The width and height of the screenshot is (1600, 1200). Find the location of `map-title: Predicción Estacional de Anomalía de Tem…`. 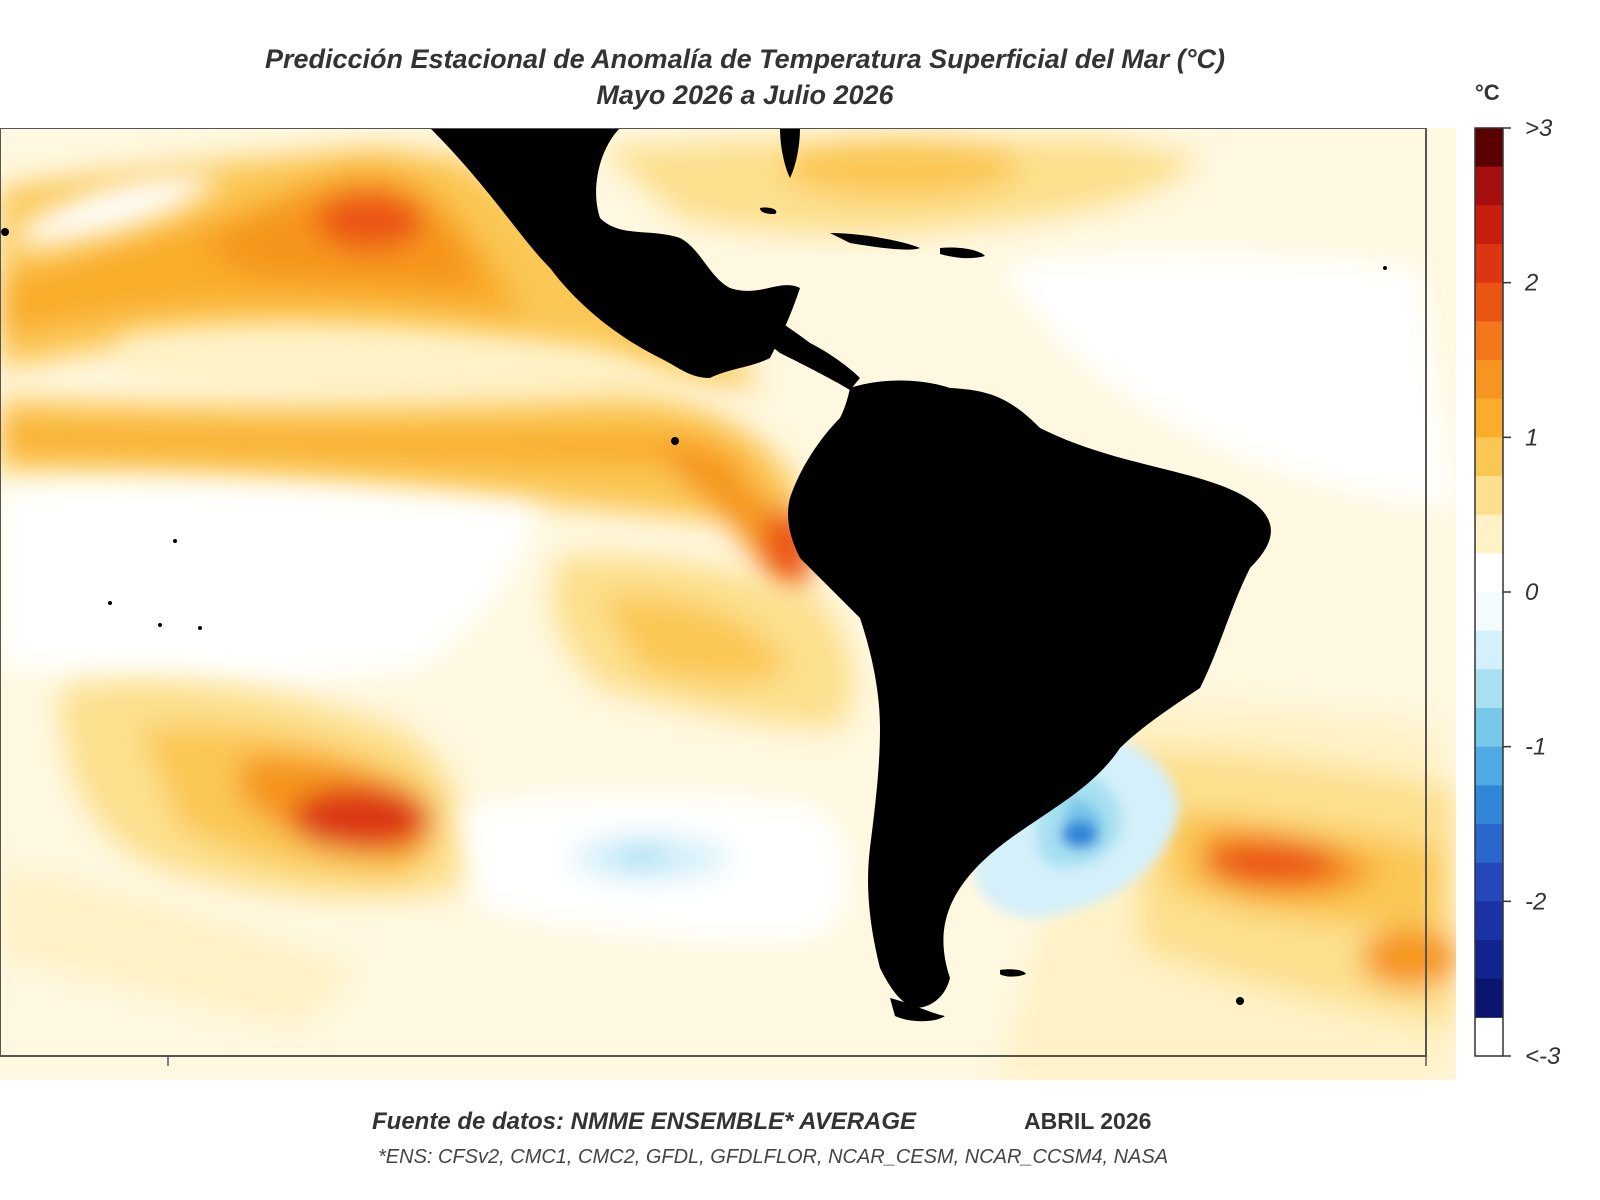

map-title: Predicción Estacional de Anomalía de Tem… is located at coordinates (745, 59).